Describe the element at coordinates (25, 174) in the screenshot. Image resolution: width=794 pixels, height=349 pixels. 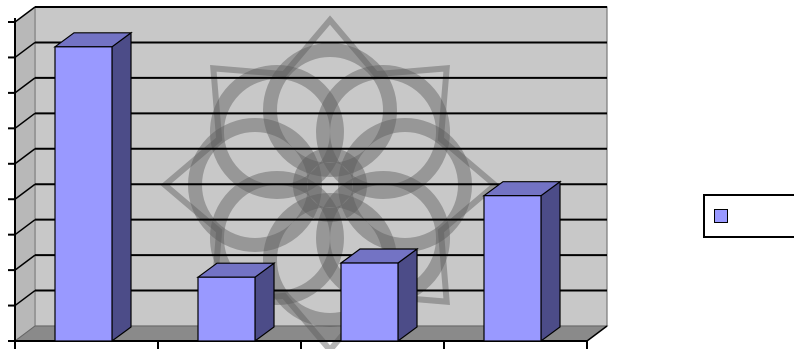
I see `side-wall` at that location.